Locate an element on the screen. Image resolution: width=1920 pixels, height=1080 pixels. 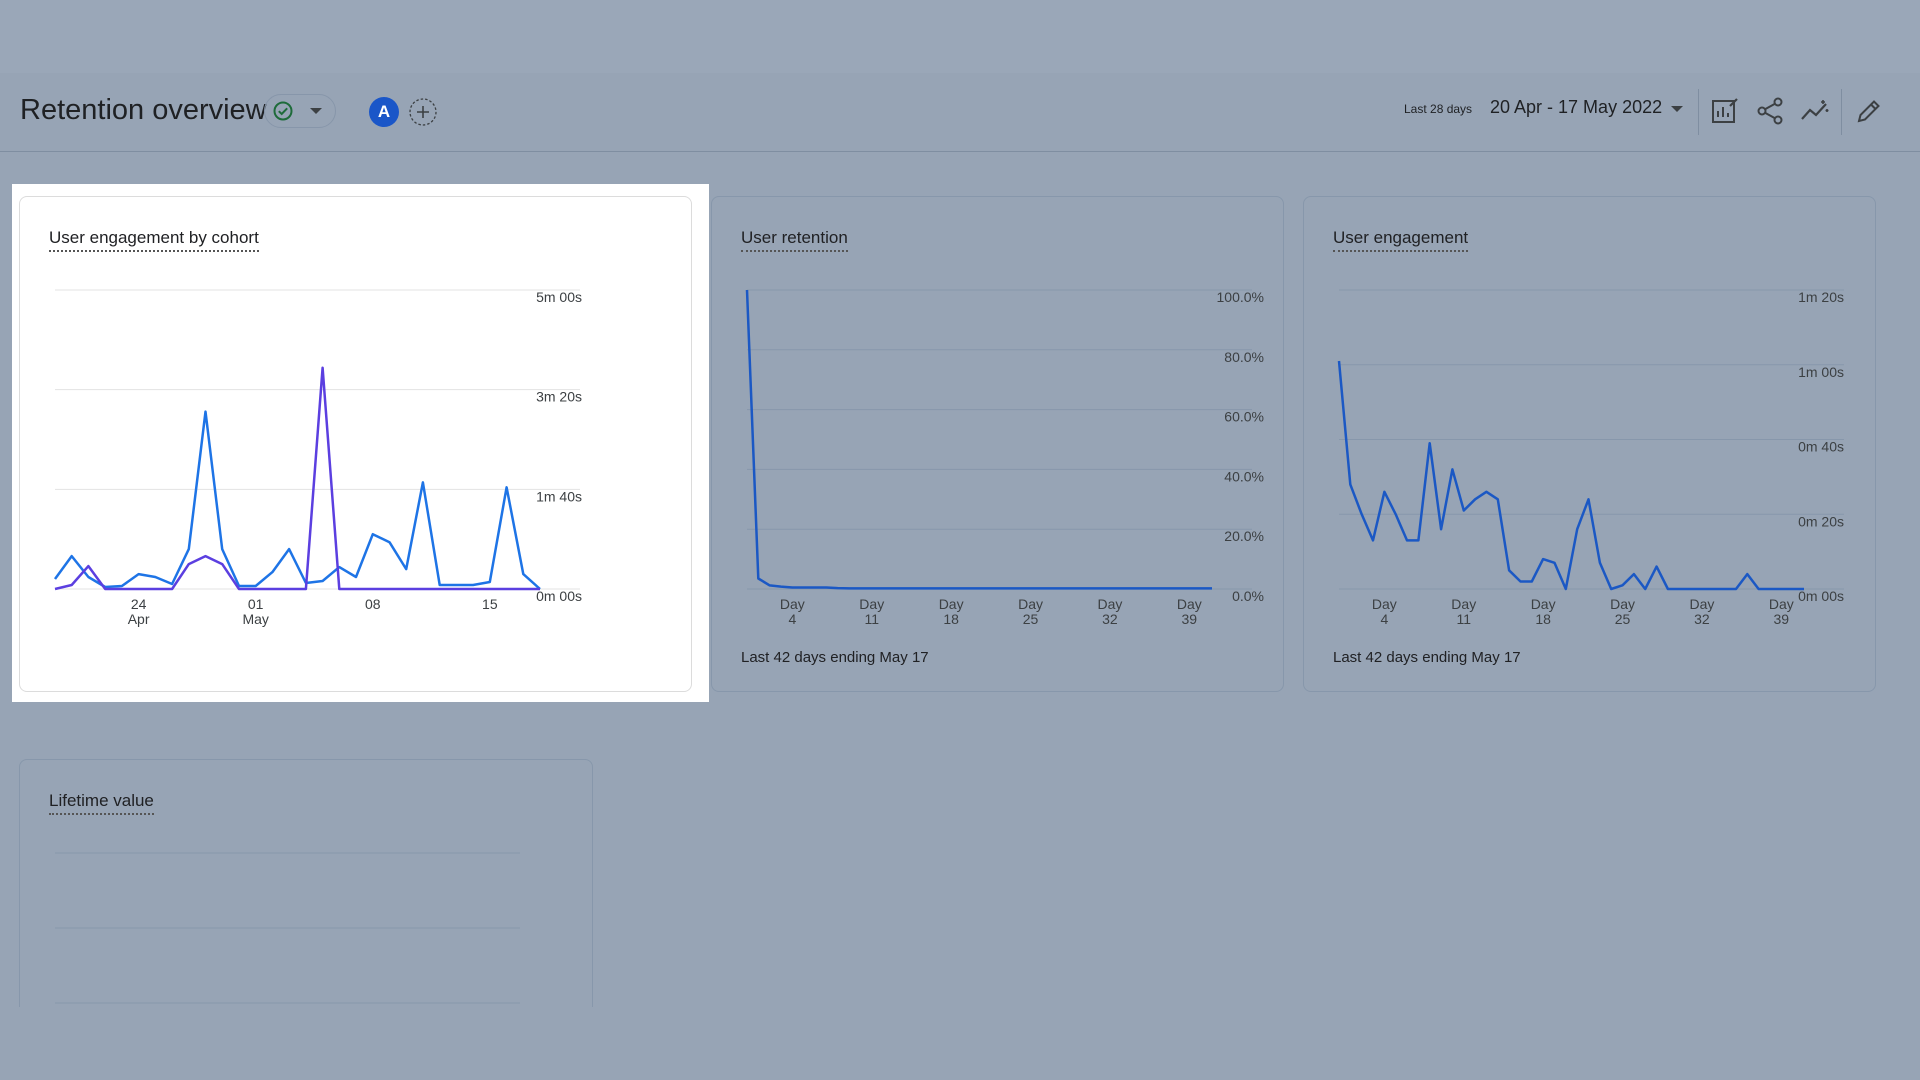
x-tick-label: 15 is located at coordinates (490, 604).